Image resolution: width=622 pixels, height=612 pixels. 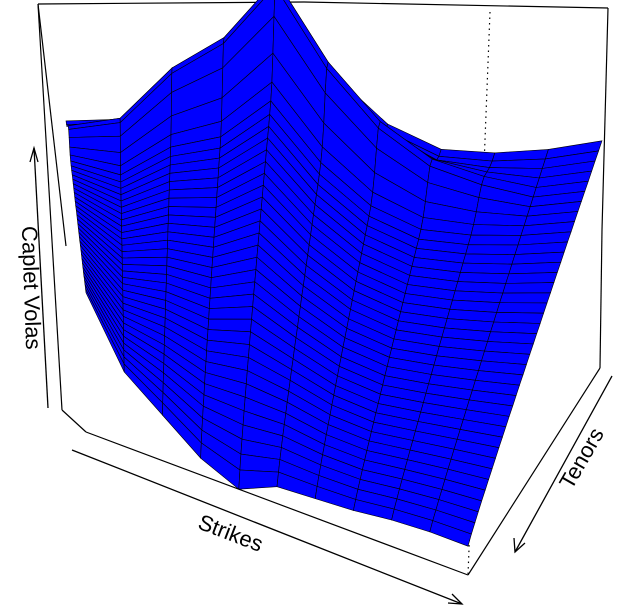 What do you see at coordinates (581, 458) in the screenshot?
I see `y-axis-label: Tenors` at bounding box center [581, 458].